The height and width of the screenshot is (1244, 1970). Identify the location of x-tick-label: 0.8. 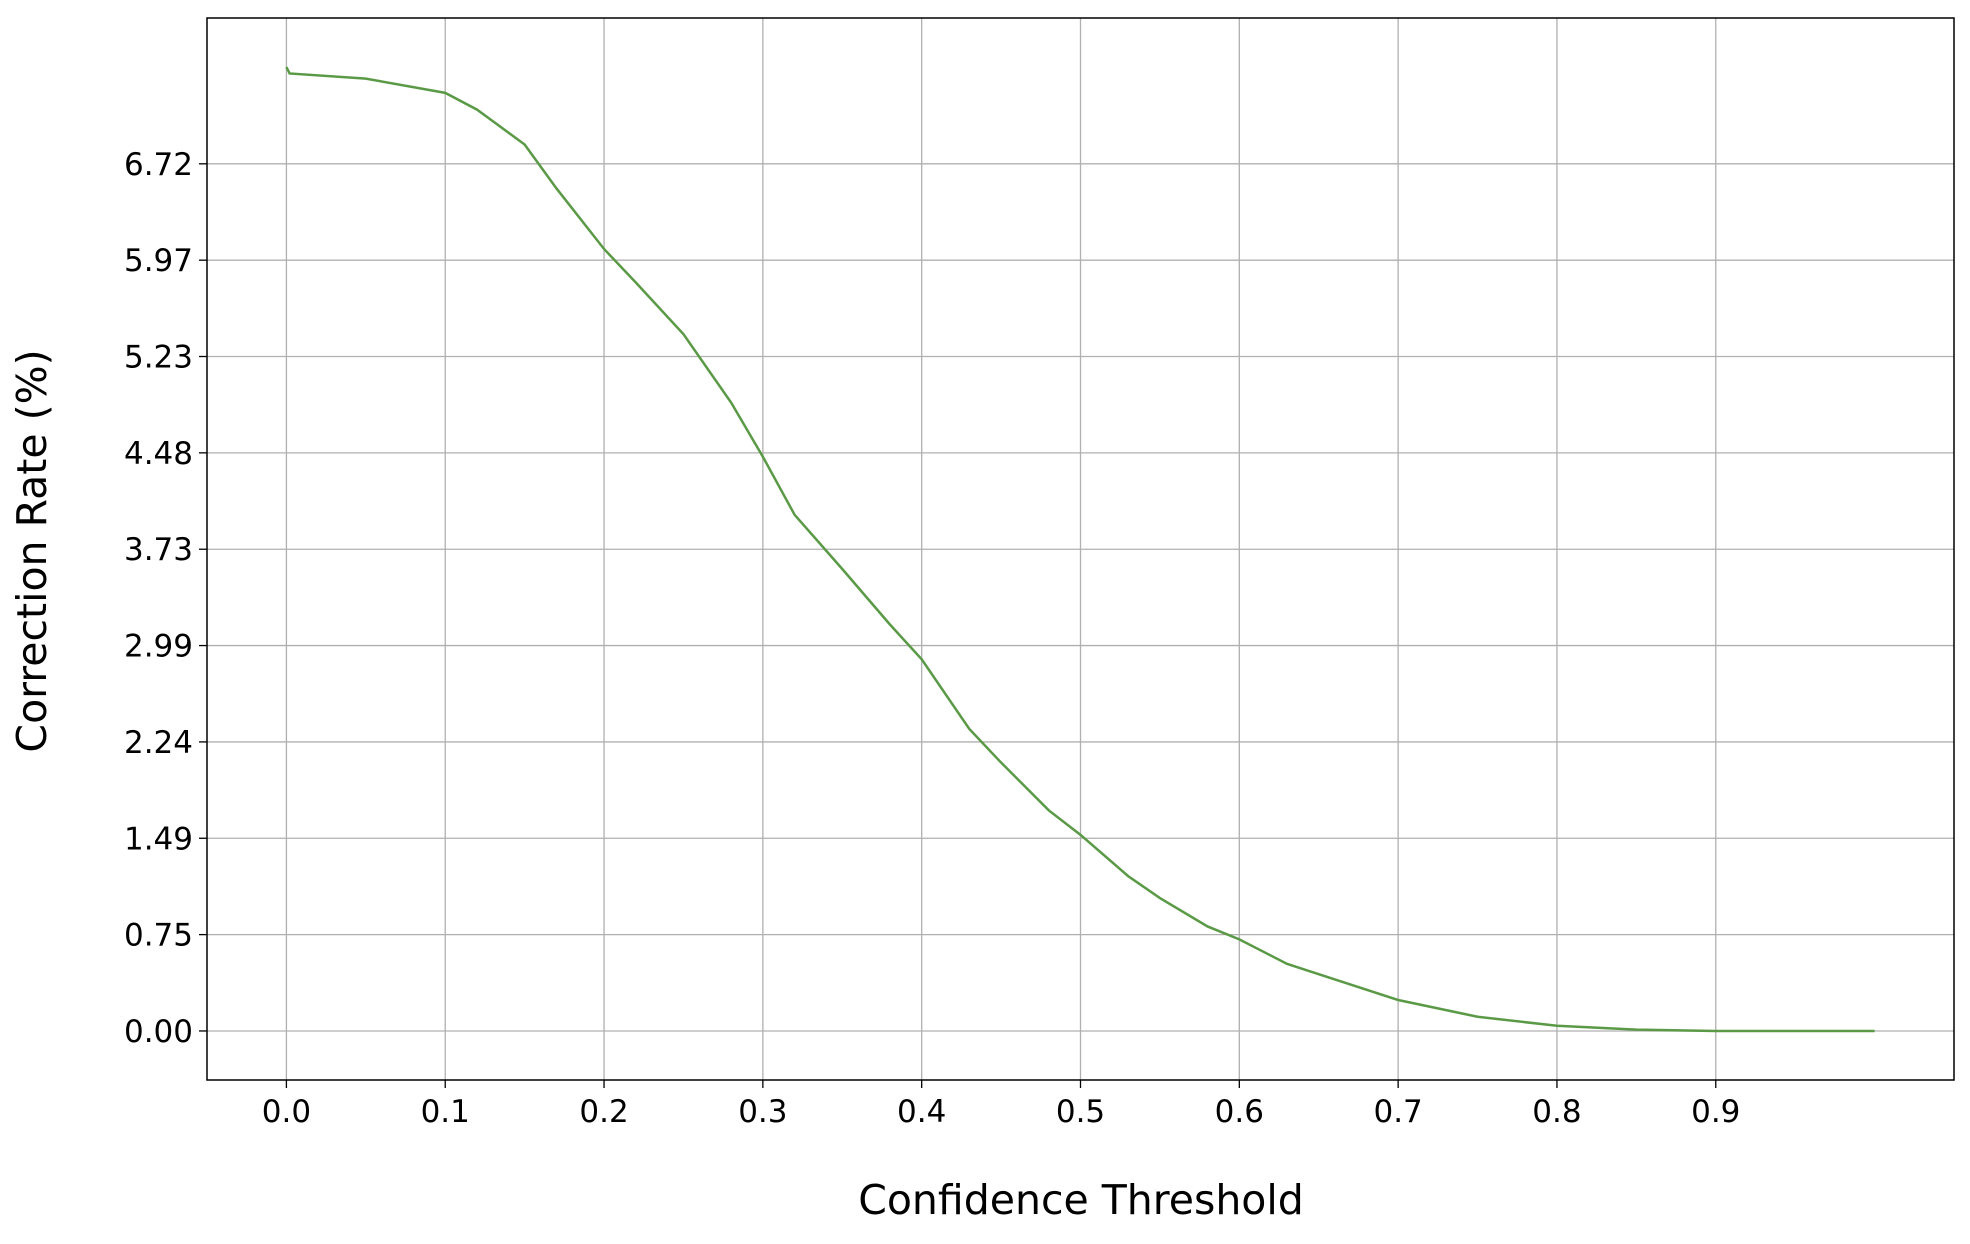
(1556, 1112).